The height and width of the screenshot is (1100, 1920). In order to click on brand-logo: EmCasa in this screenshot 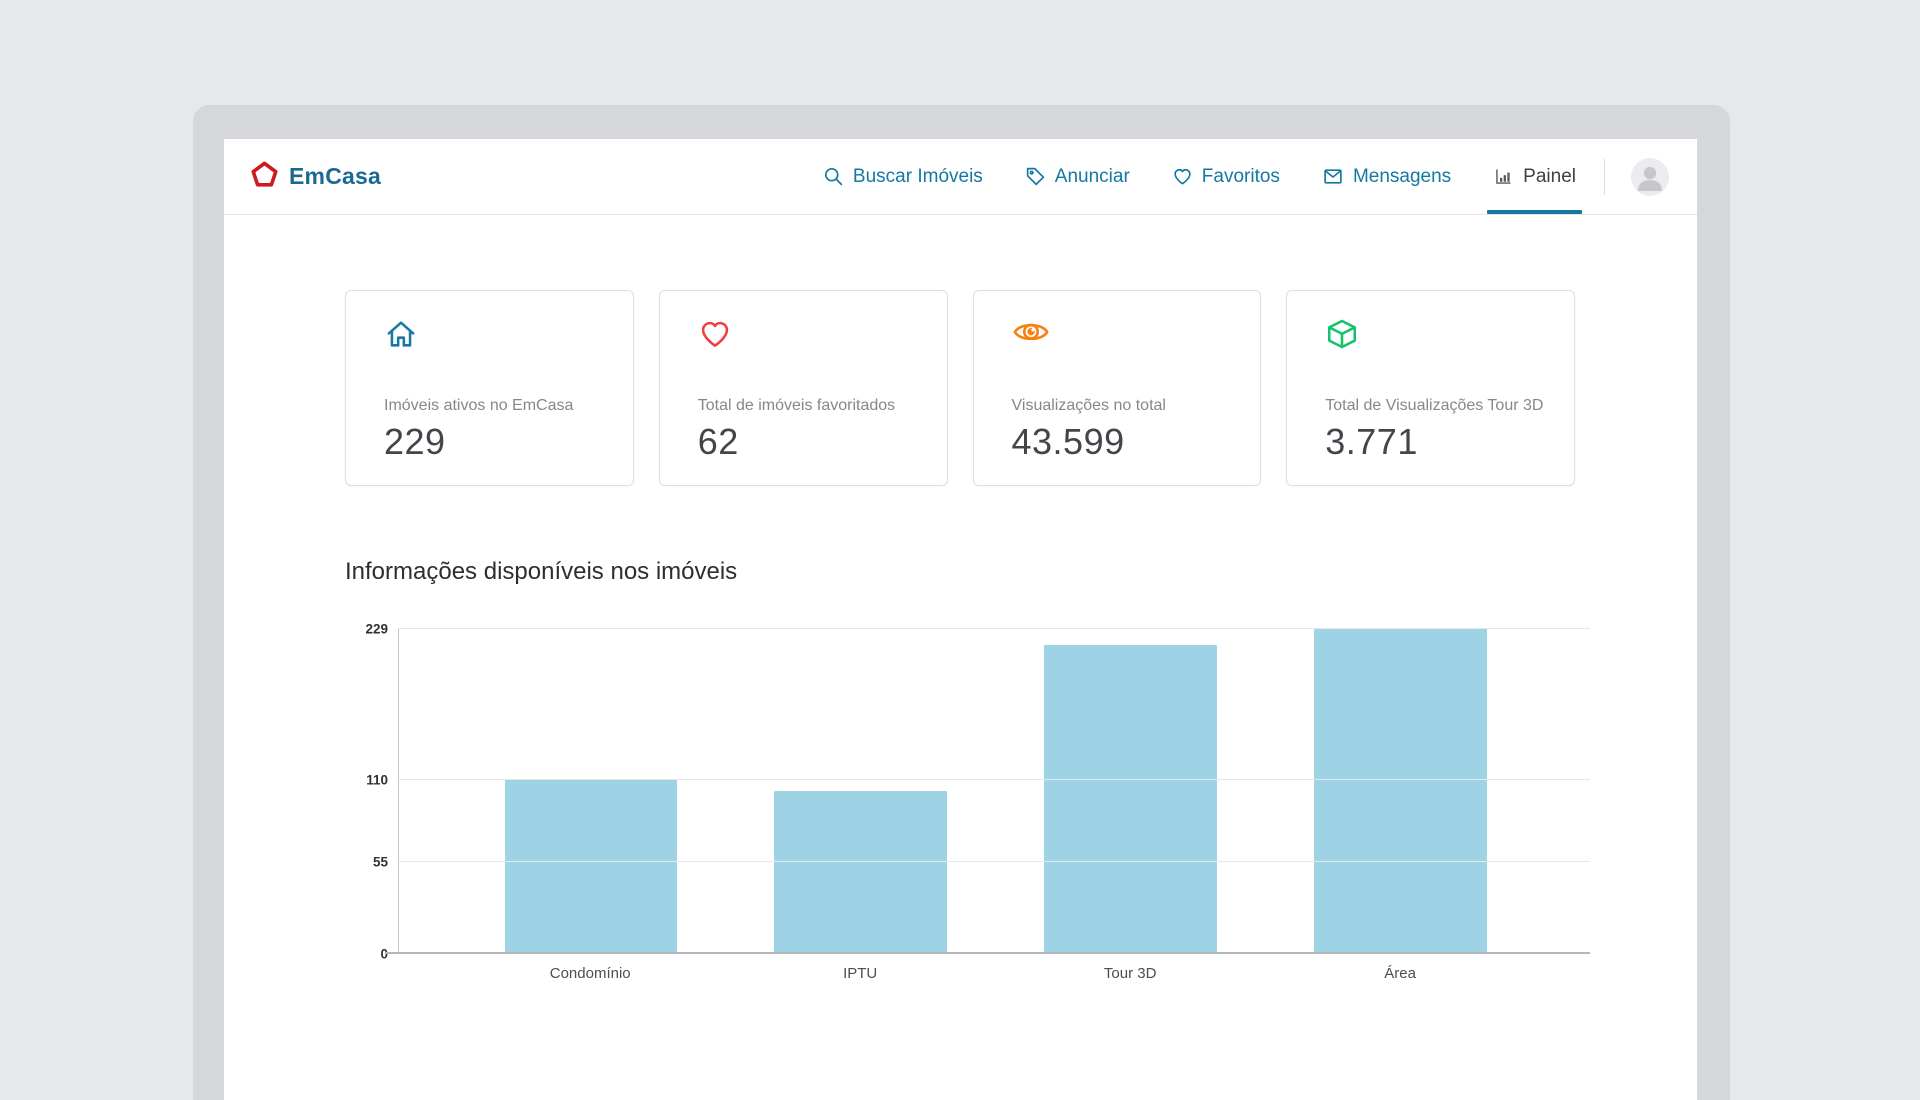, I will do `click(315, 177)`.